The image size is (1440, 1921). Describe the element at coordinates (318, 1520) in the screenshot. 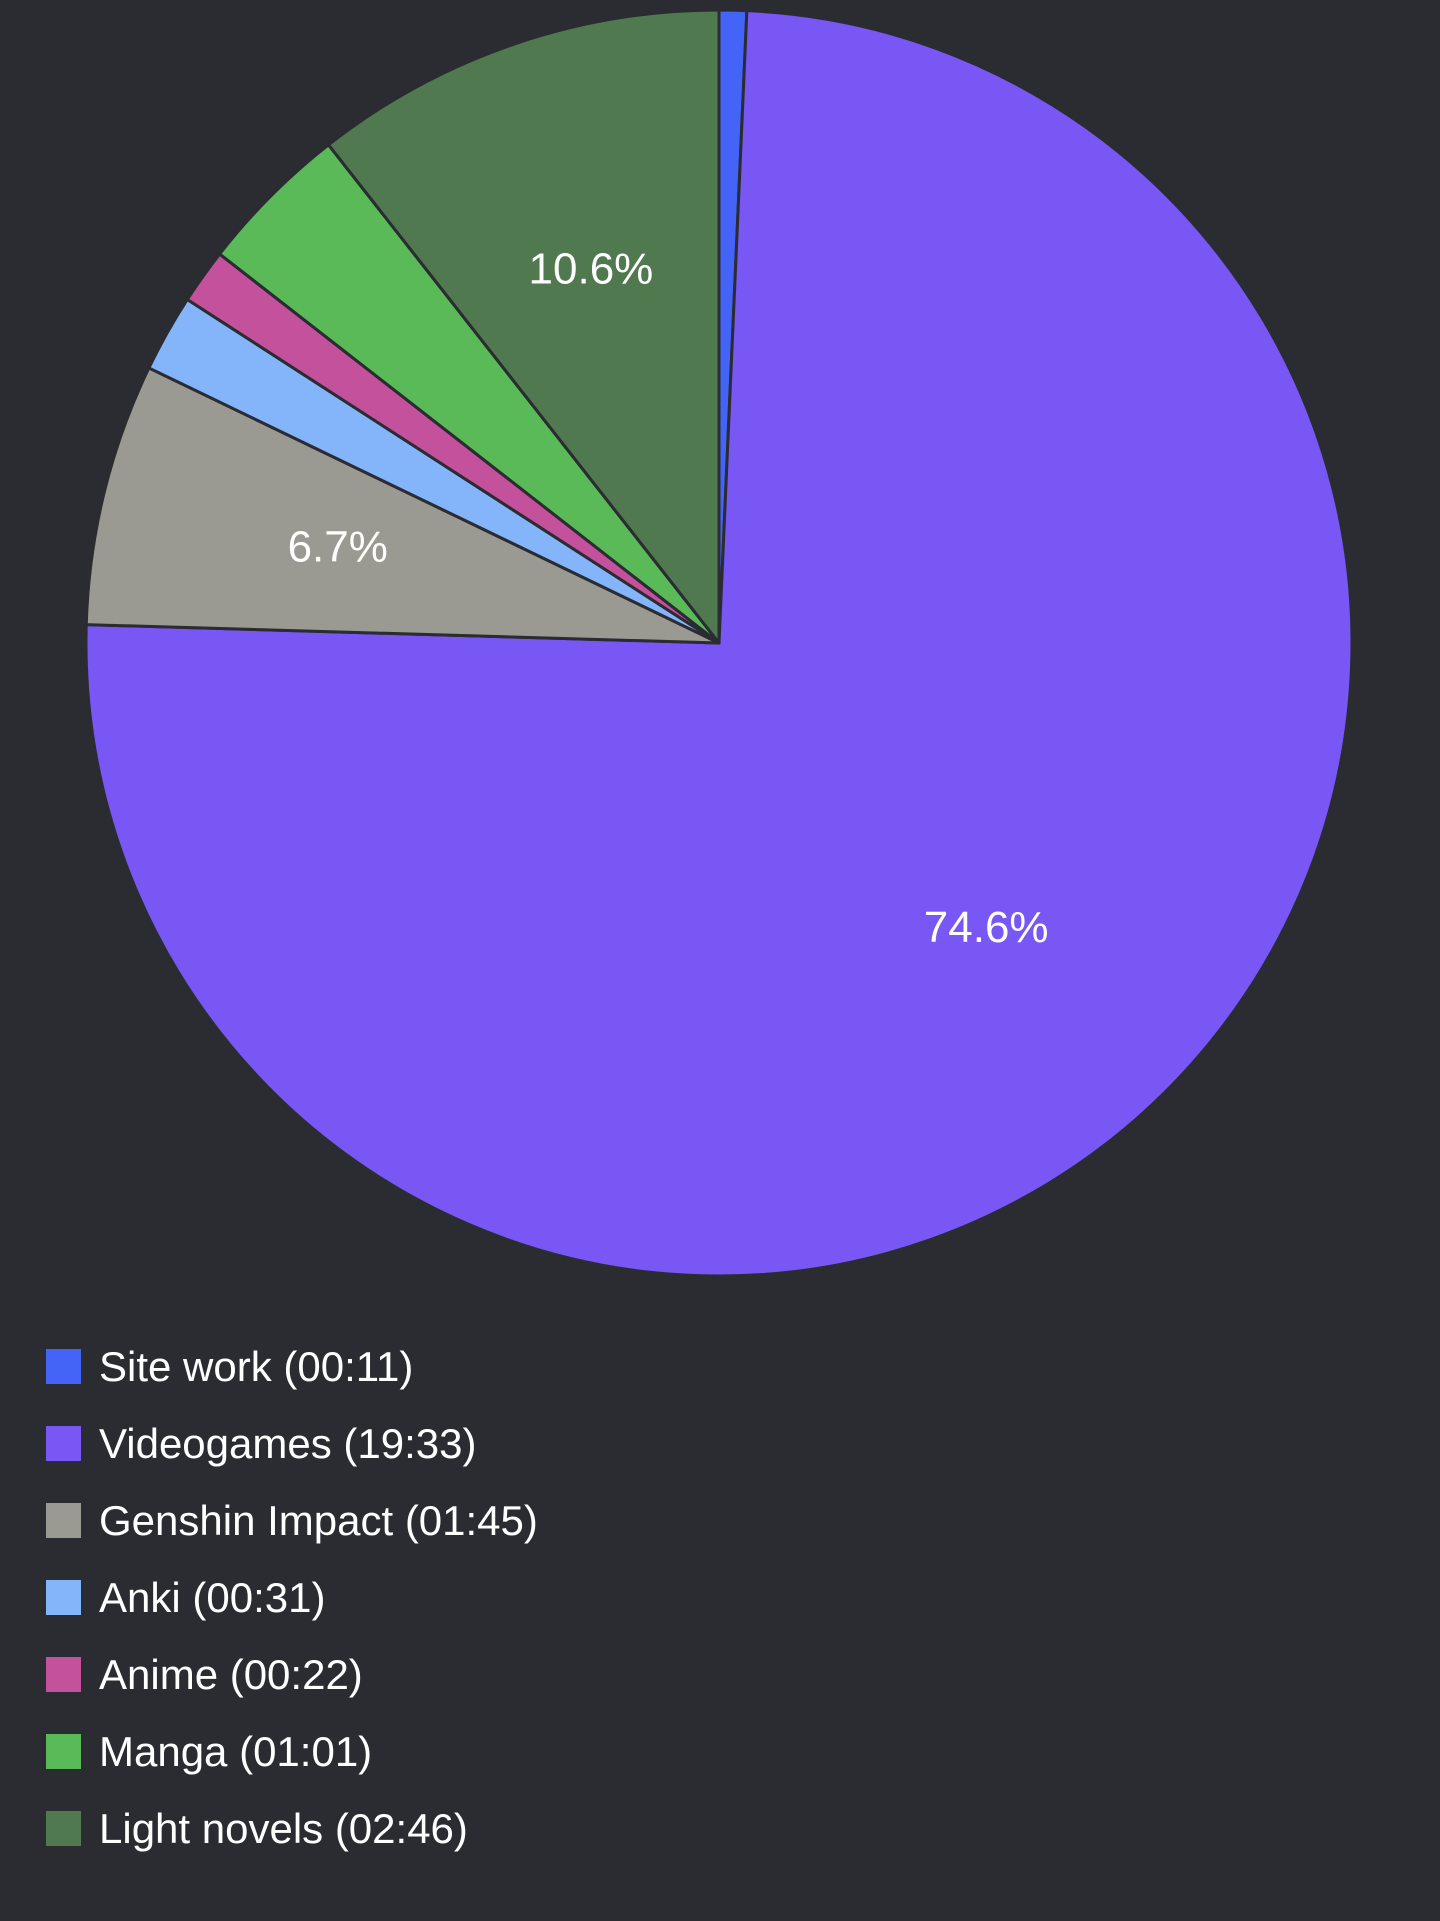

I see `legend-label: Genshin Impact (01:45)` at that location.